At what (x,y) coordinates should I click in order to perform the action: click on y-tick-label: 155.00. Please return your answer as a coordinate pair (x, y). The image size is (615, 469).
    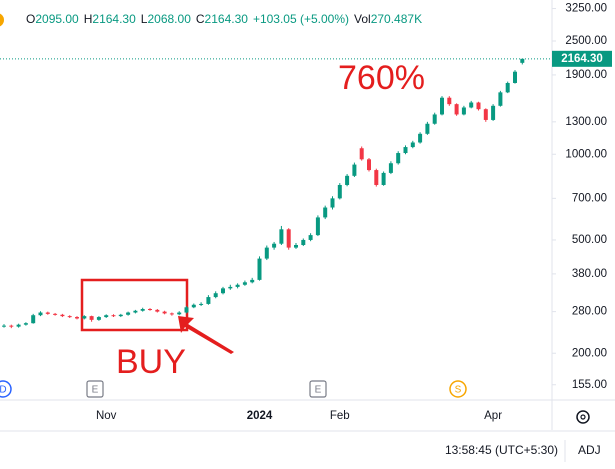
    Looking at the image, I should click on (589, 385).